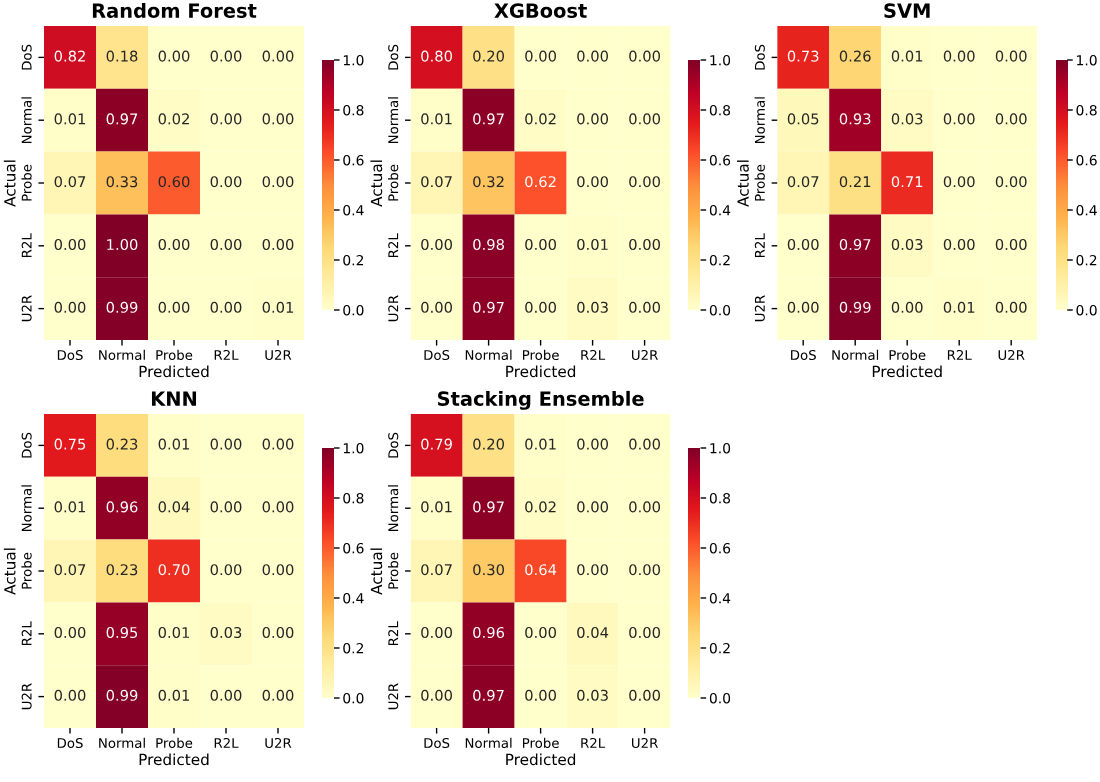 Image resolution: width=1100 pixels, height=782 pixels. Describe the element at coordinates (907, 10) in the screenshot. I see `chart-title: SVM` at that location.